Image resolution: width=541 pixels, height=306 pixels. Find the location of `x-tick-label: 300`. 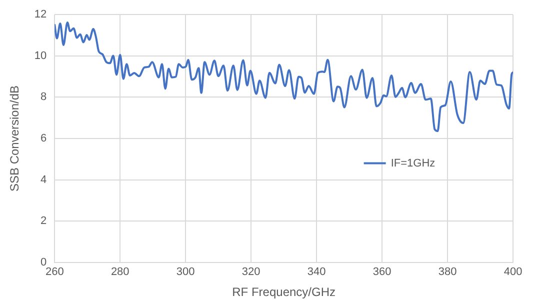

x-tick-label: 300 is located at coordinates (185, 272).